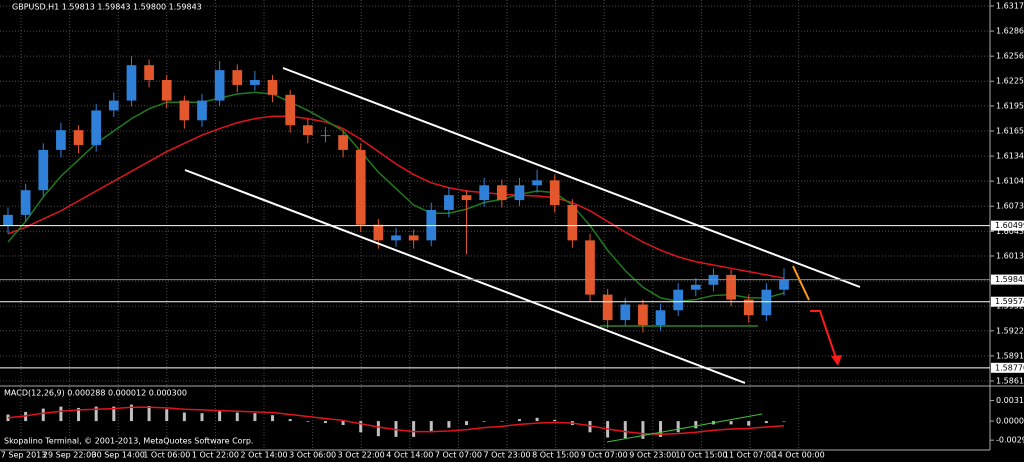 The height and width of the screenshot is (462, 1024). Describe the element at coordinates (1010, 105) in the screenshot. I see `y-tick-label: 1.61955` at that location.